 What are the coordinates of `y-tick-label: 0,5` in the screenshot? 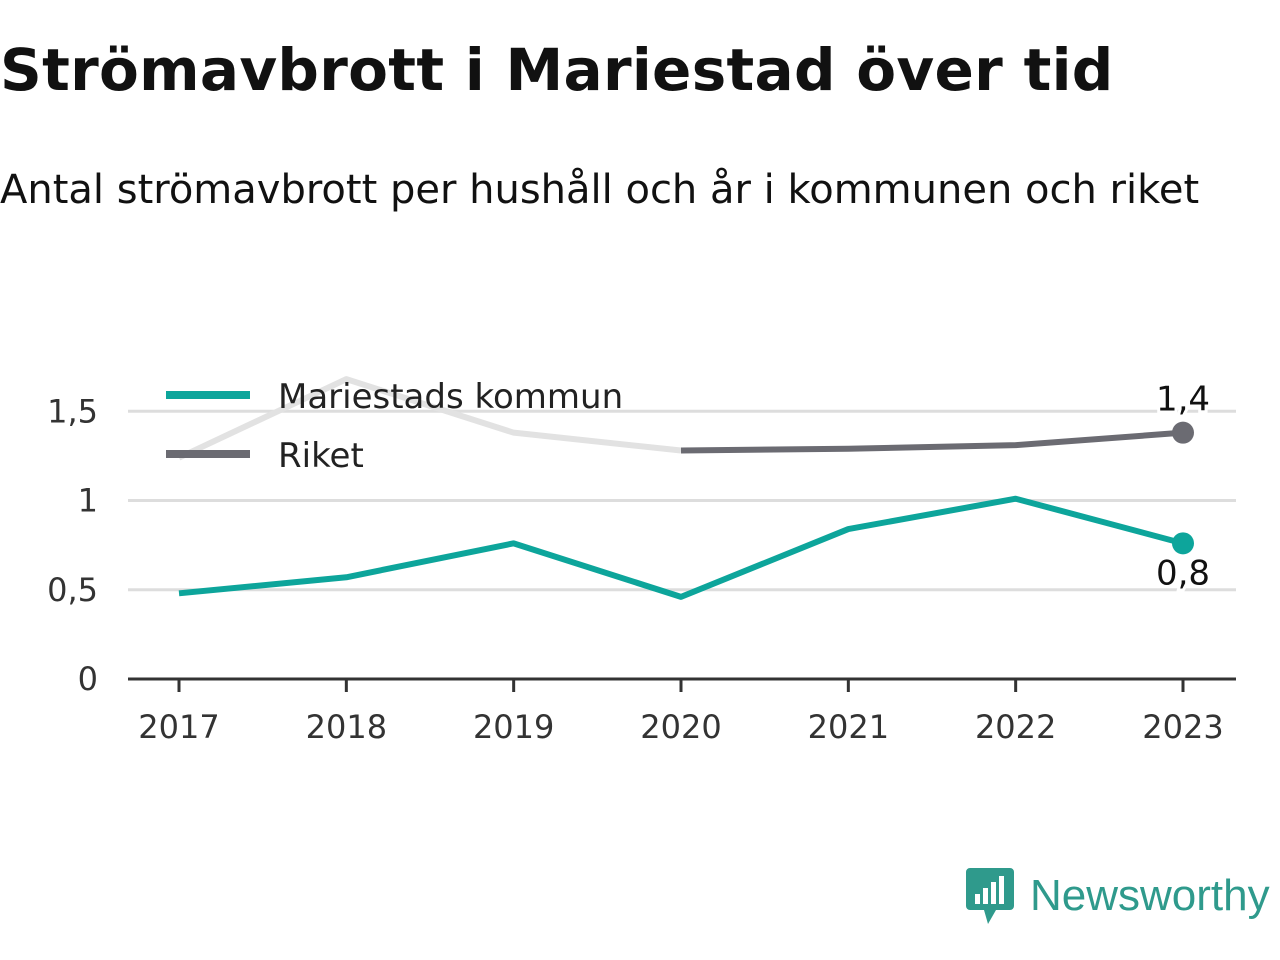 It's located at (72, 590).